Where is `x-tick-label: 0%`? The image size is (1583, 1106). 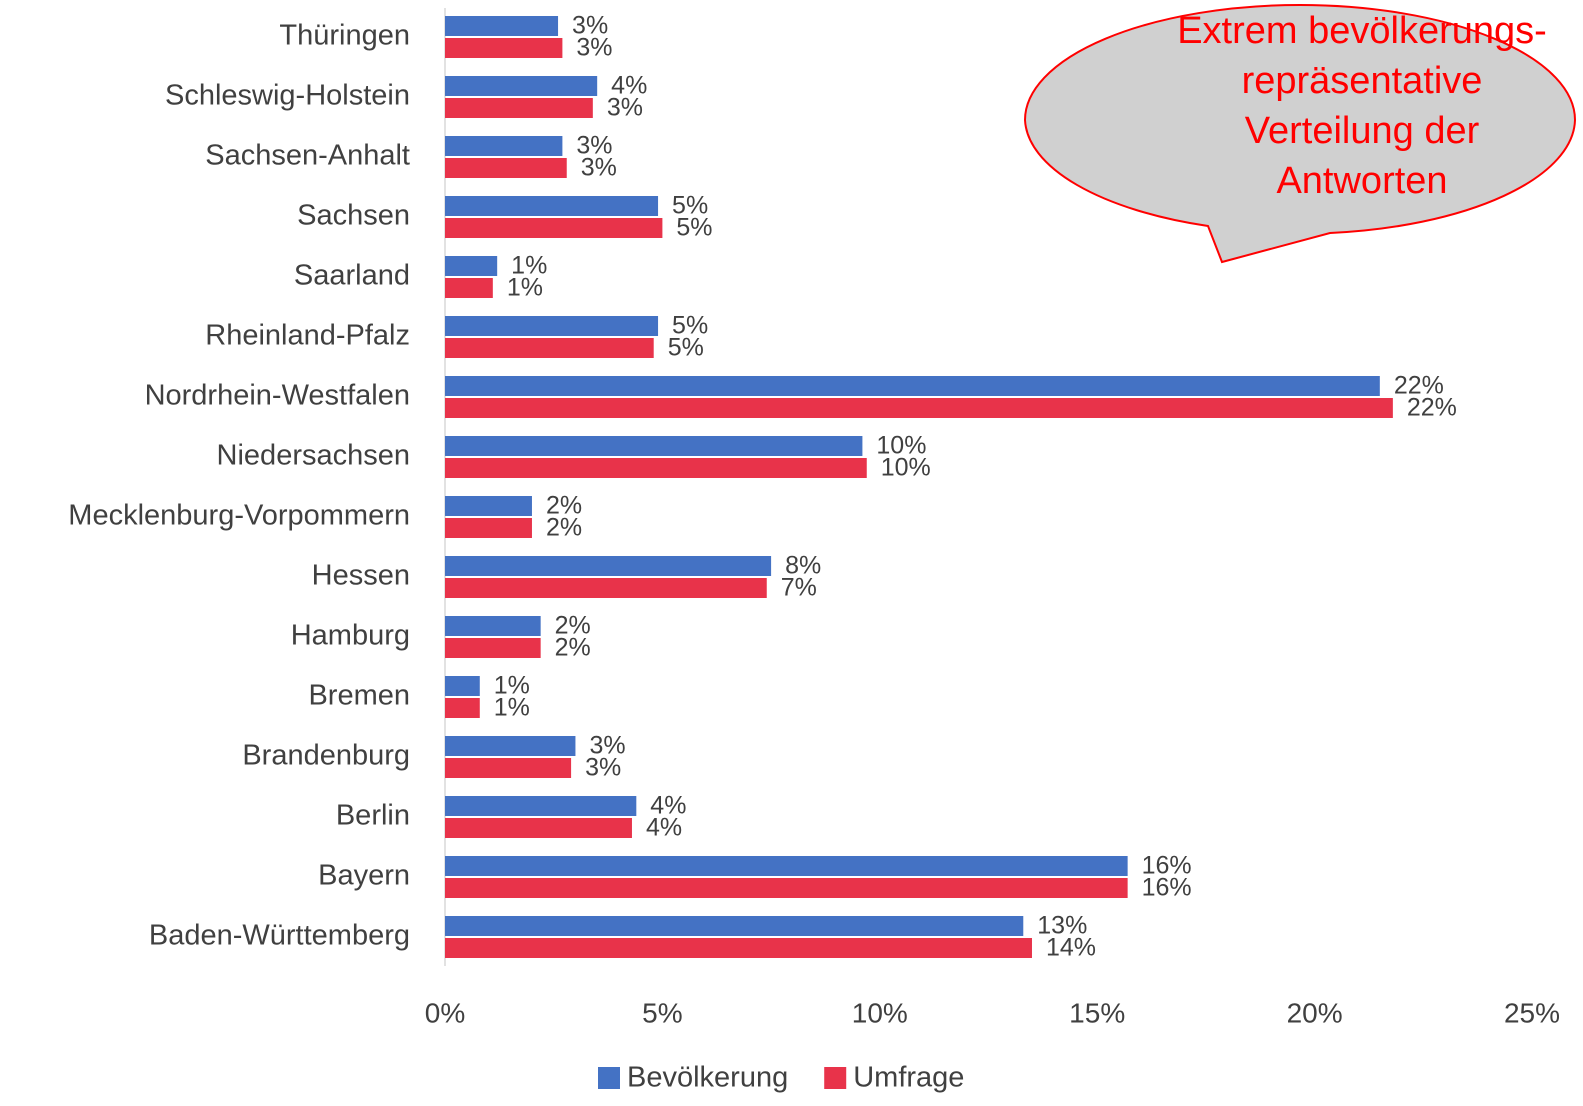
x-tick-label: 0% is located at coordinates (445, 1012).